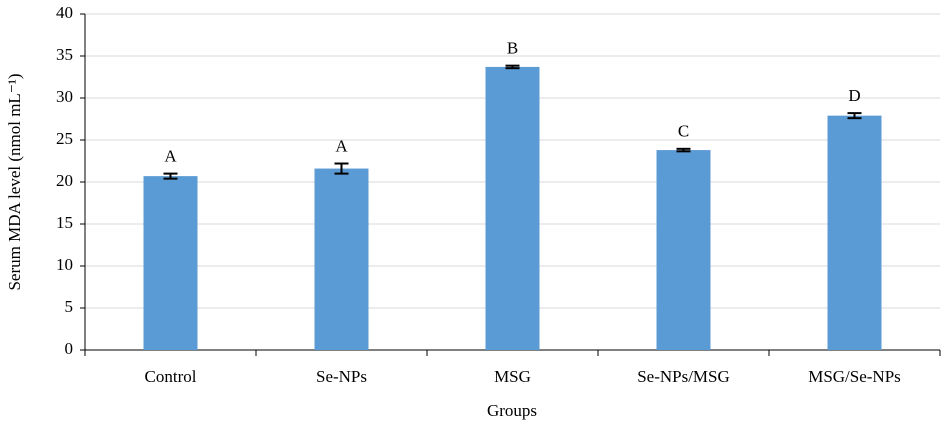 The height and width of the screenshot is (435, 950). I want to click on y-tick-label: 20, so click(64, 180).